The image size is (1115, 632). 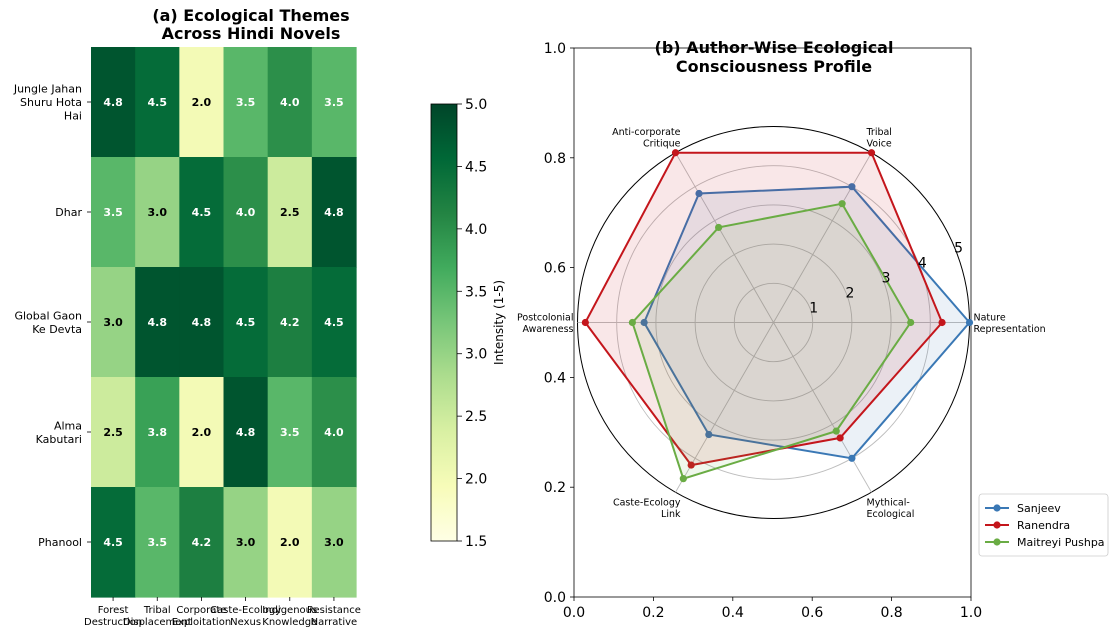 I want to click on radar-axis-label: Nature, so click(x=990, y=317).